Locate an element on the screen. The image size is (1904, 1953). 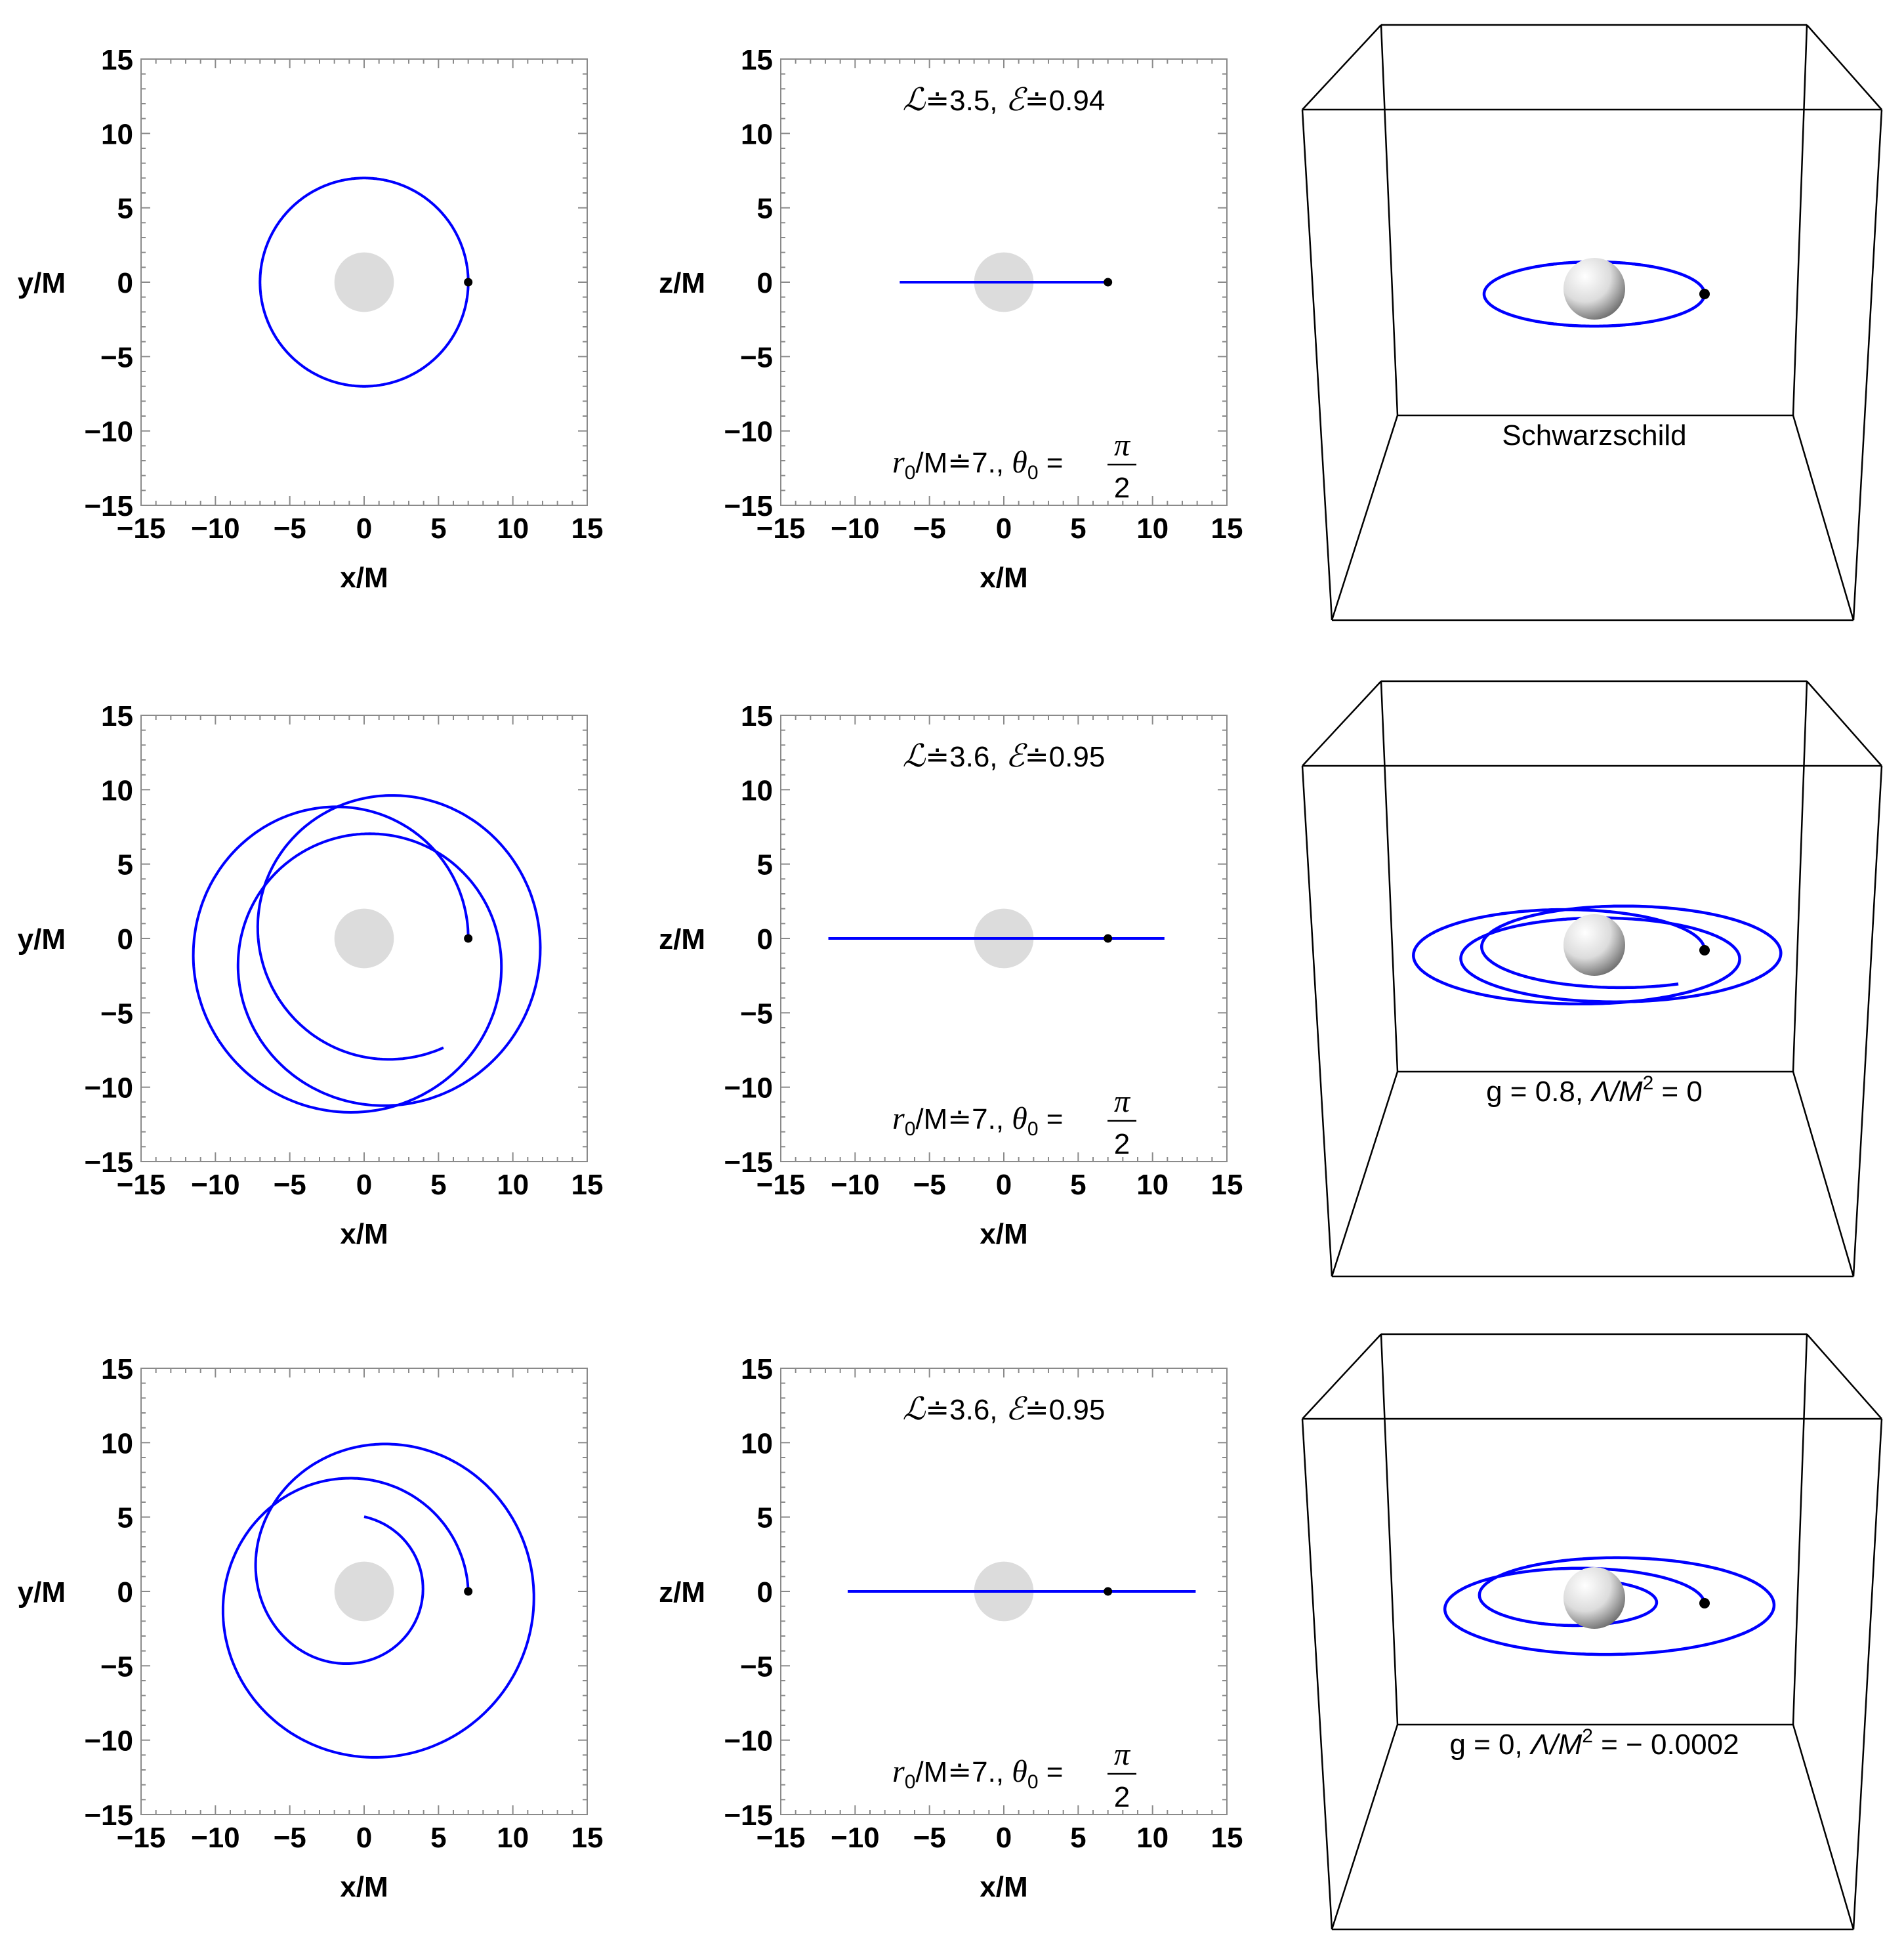
x-tick-label: −10 is located at coordinates (855, 1185).